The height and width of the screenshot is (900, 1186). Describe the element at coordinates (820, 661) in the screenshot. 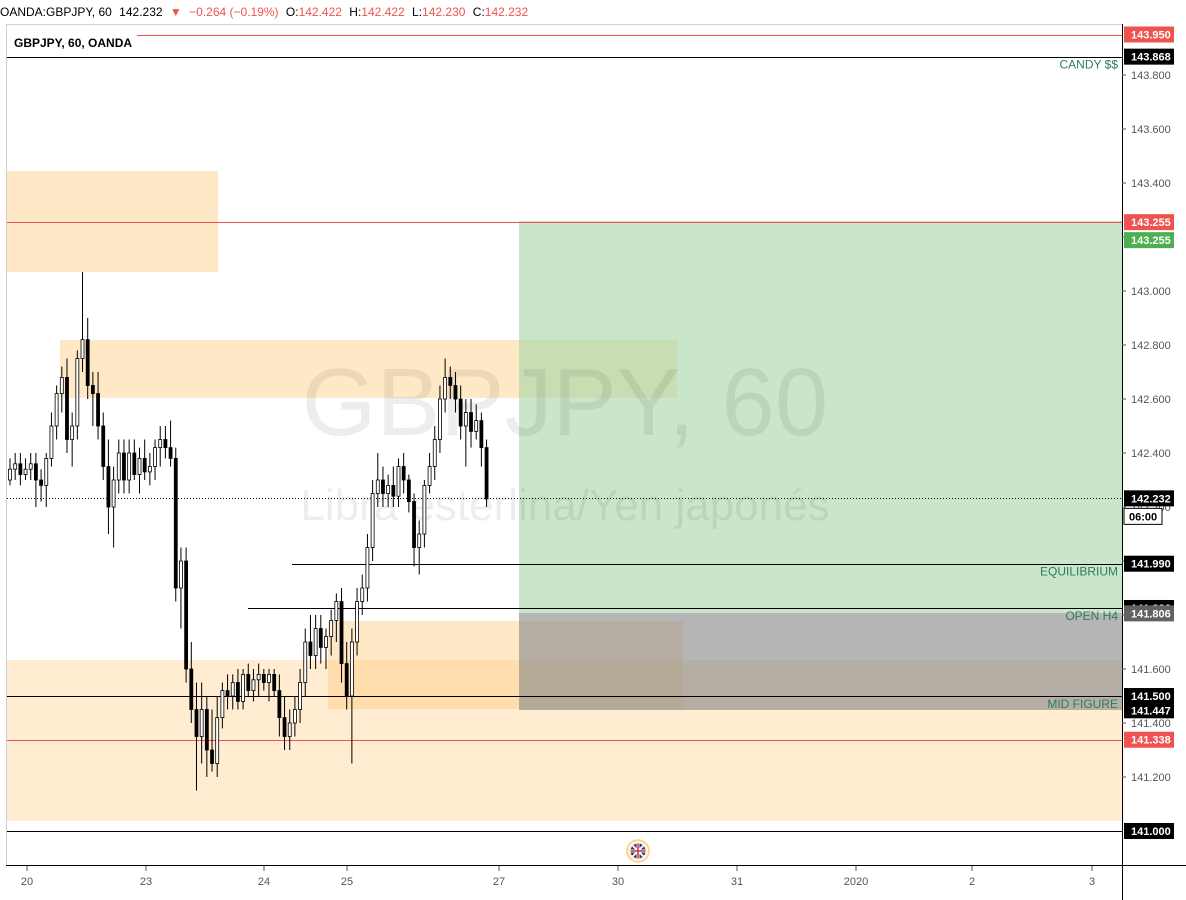

I see `stop-zone` at that location.